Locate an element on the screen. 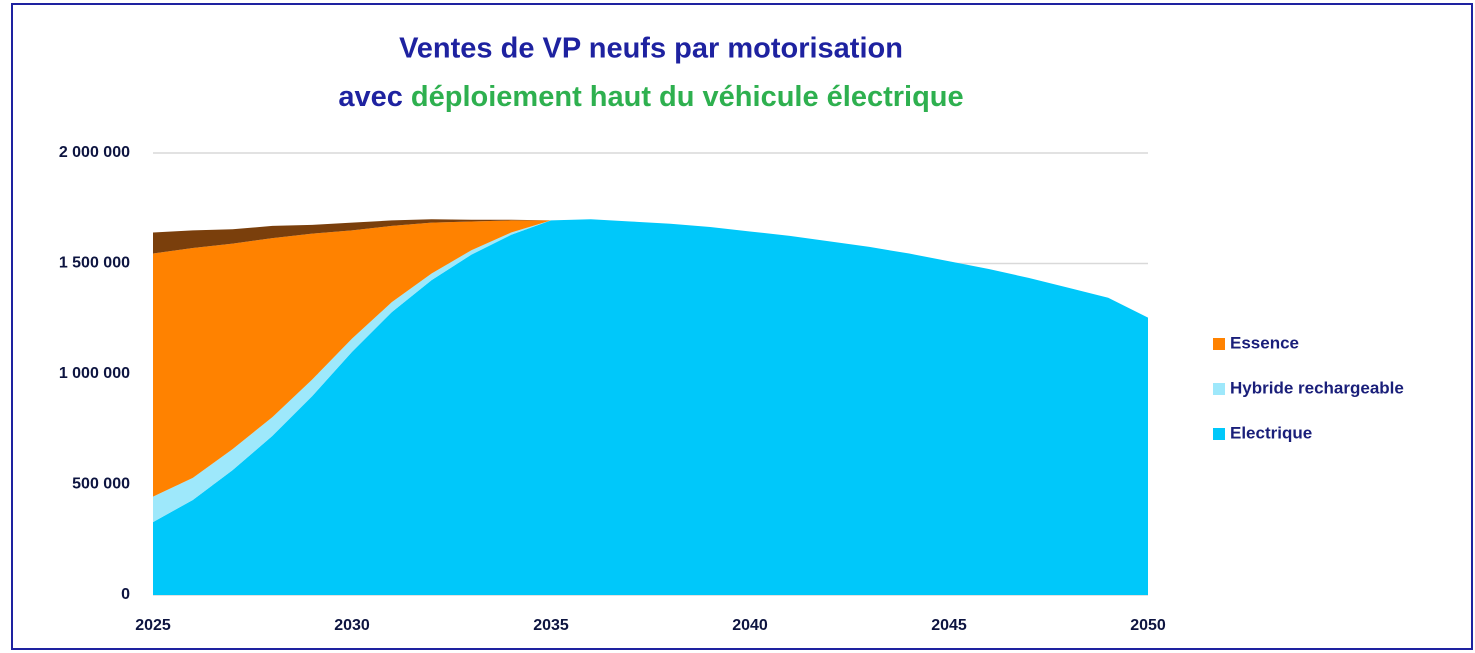 The width and height of the screenshot is (1475, 653). y-tick-label: 500 000 is located at coordinates (101, 484).